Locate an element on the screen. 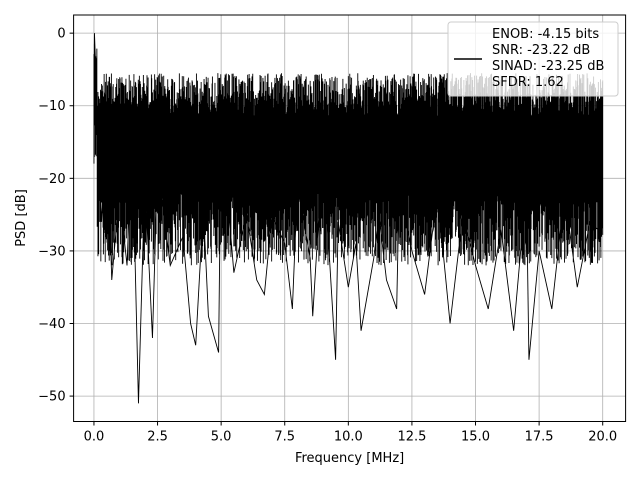 The height and width of the screenshot is (480, 640). x-tick-label: 0.0 is located at coordinates (94, 437).